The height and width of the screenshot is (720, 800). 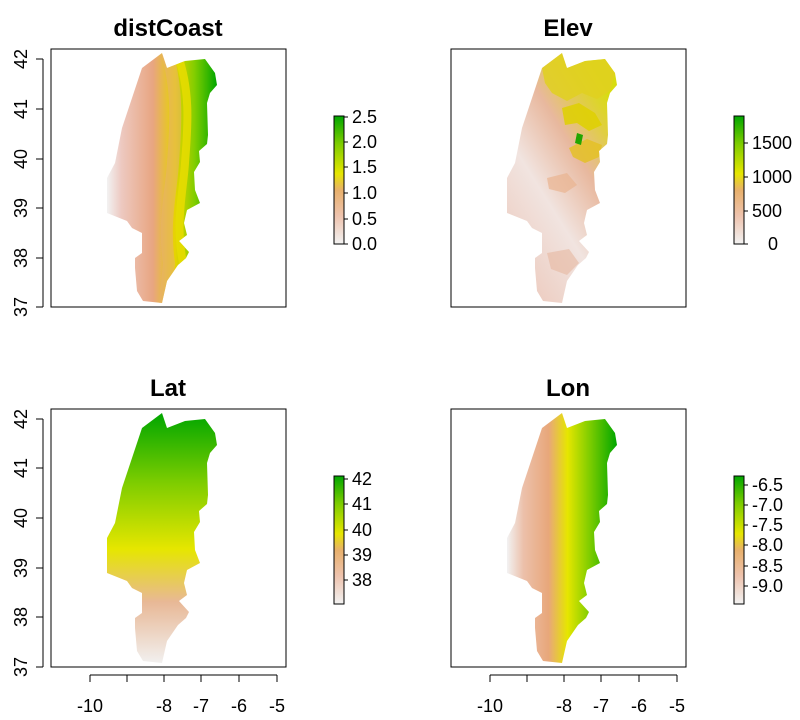 What do you see at coordinates (767, 505) in the screenshot?
I see `legend-tick-label: -7.0` at bounding box center [767, 505].